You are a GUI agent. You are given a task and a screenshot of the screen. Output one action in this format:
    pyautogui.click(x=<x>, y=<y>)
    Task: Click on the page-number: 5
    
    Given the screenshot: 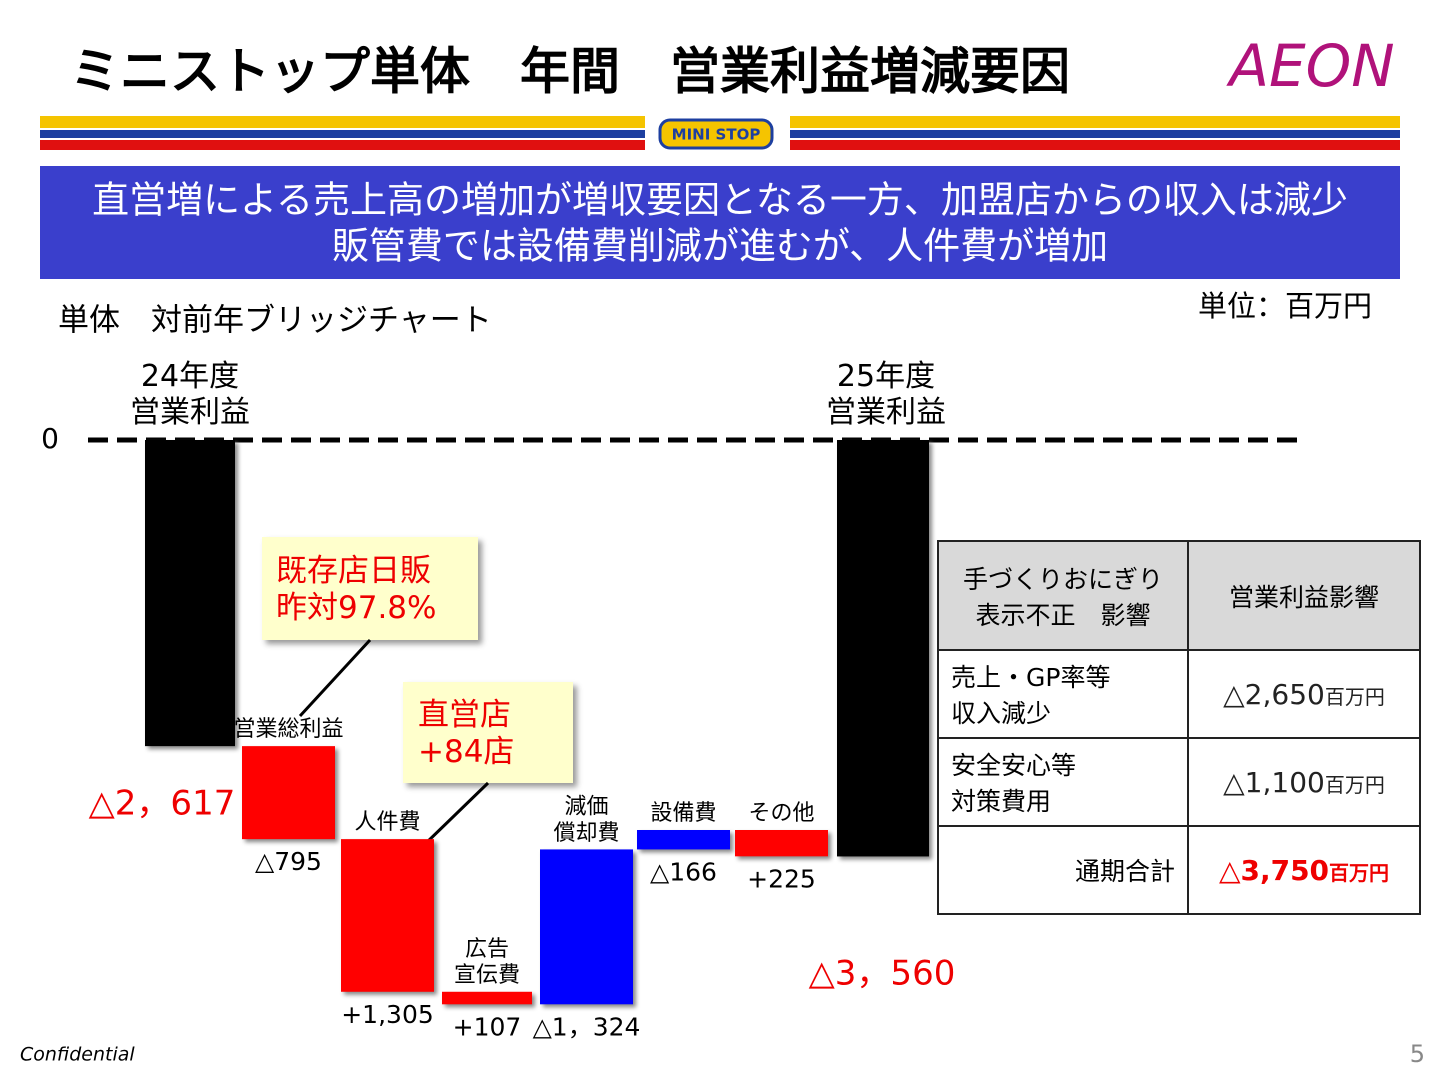 What is the action you would take?
    pyautogui.click(x=1417, y=1054)
    